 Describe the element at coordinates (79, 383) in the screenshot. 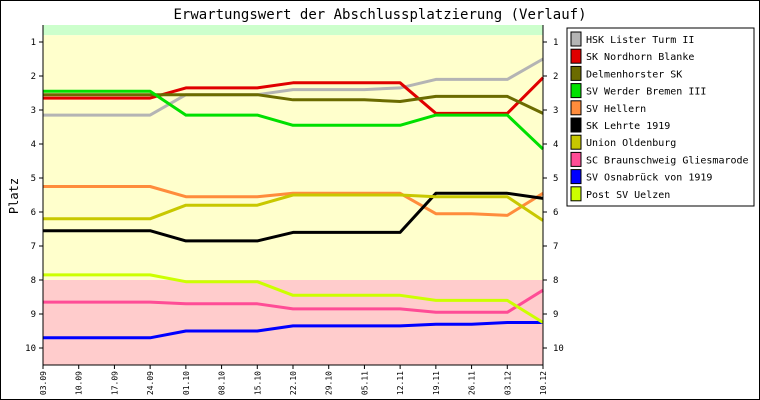

I see `x-tick-label: 10.09` at that location.